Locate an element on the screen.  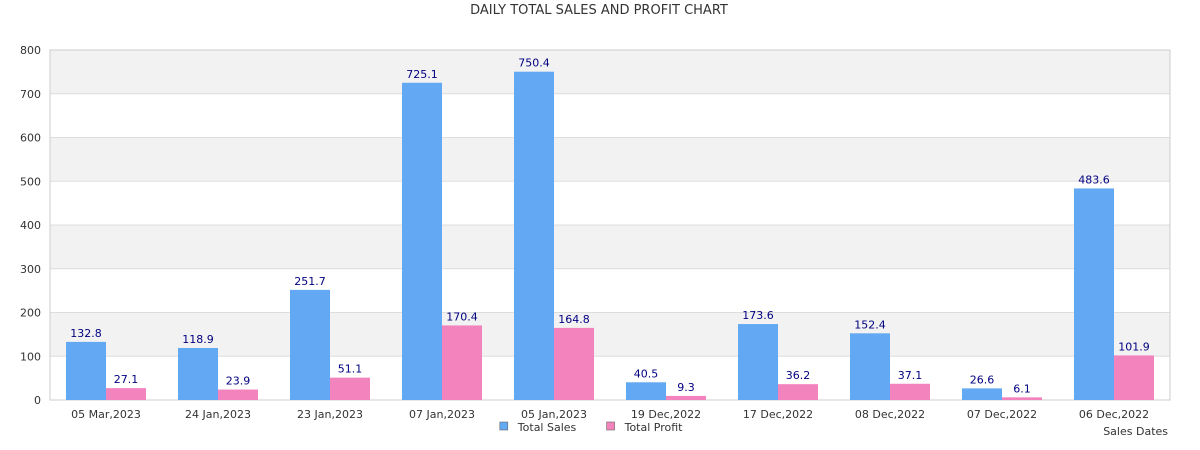
x-tick-label: 05 Mar,2023 is located at coordinates (106, 414).